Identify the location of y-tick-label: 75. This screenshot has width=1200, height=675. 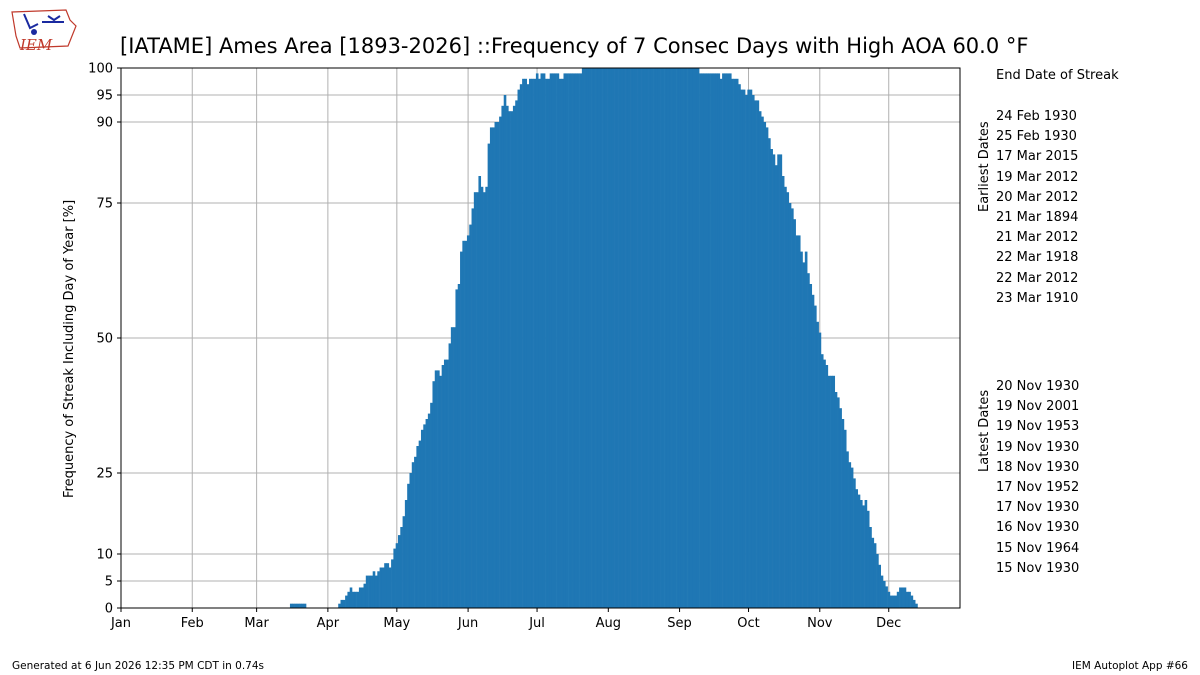
(104, 204).